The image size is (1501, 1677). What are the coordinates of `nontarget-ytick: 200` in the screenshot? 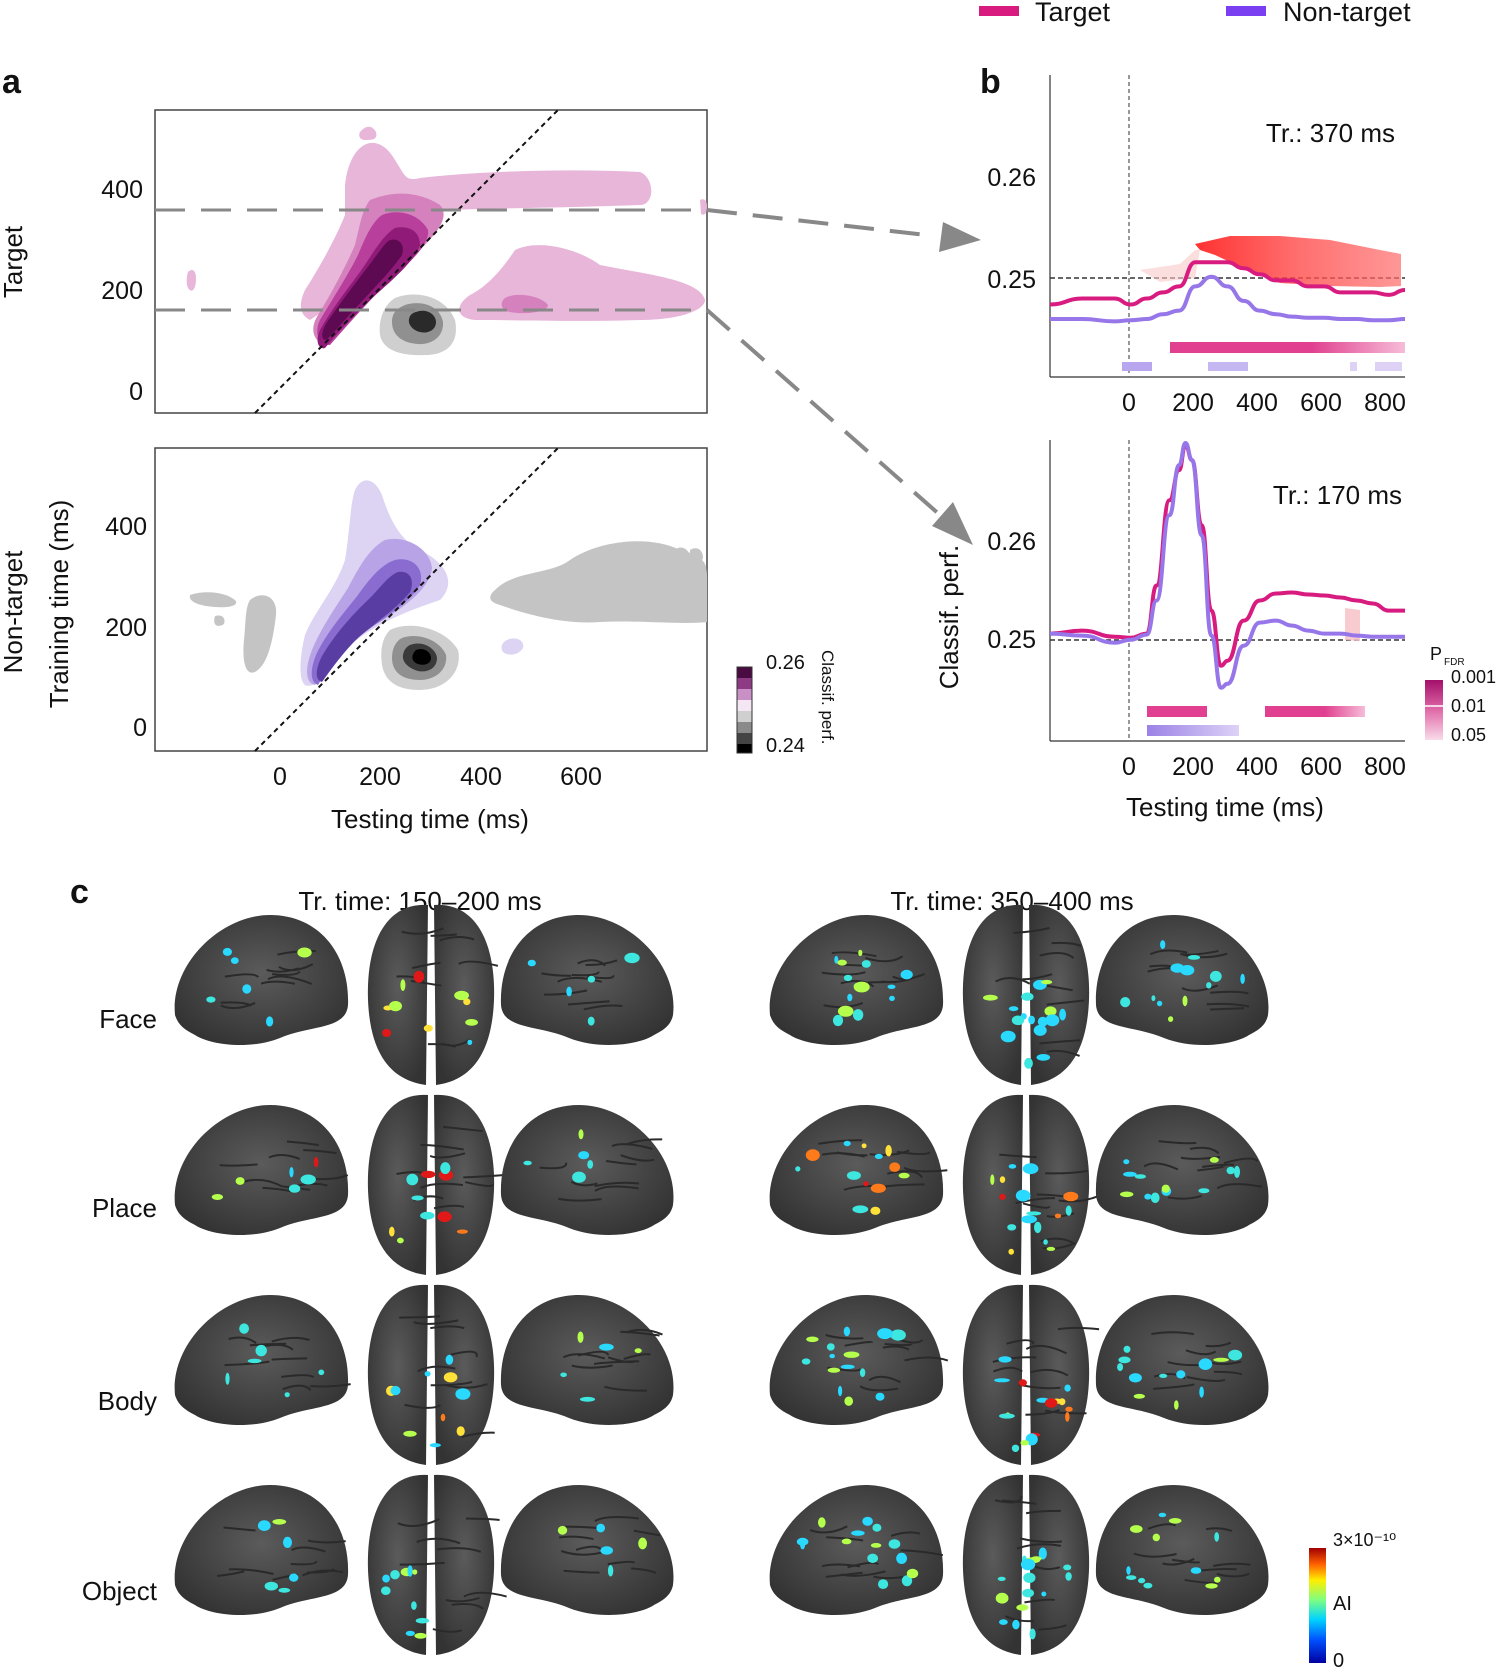 It's located at (126, 628).